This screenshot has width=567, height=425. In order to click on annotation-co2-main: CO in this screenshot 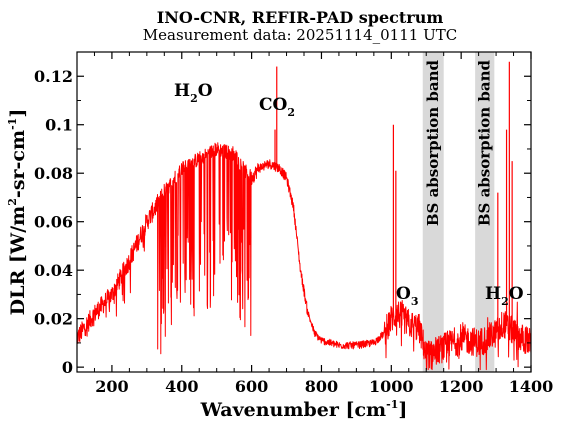, I will do `click(273, 105)`.